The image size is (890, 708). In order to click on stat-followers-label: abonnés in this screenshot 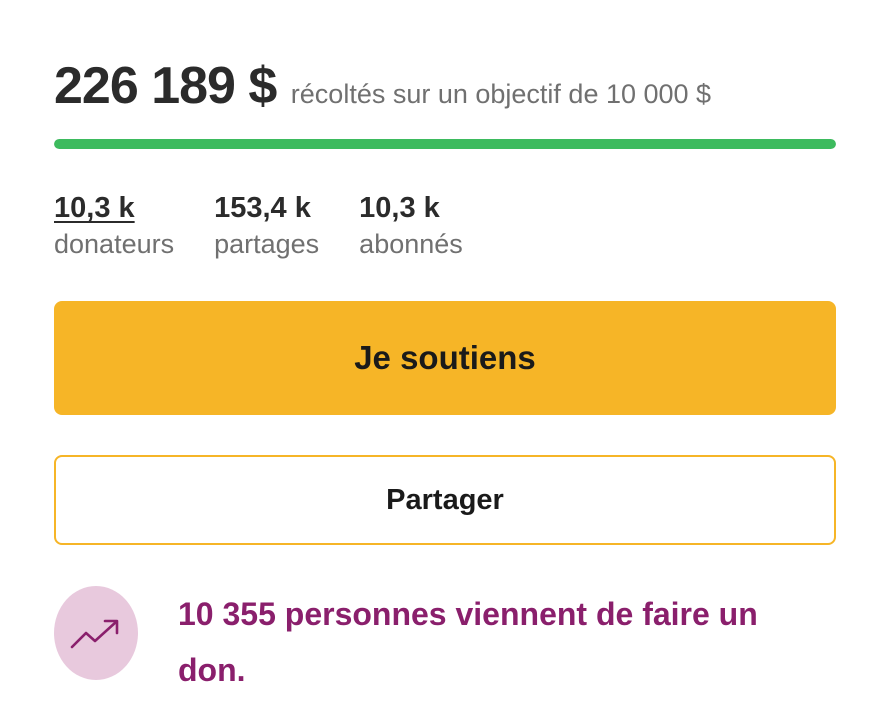, I will do `click(411, 244)`.